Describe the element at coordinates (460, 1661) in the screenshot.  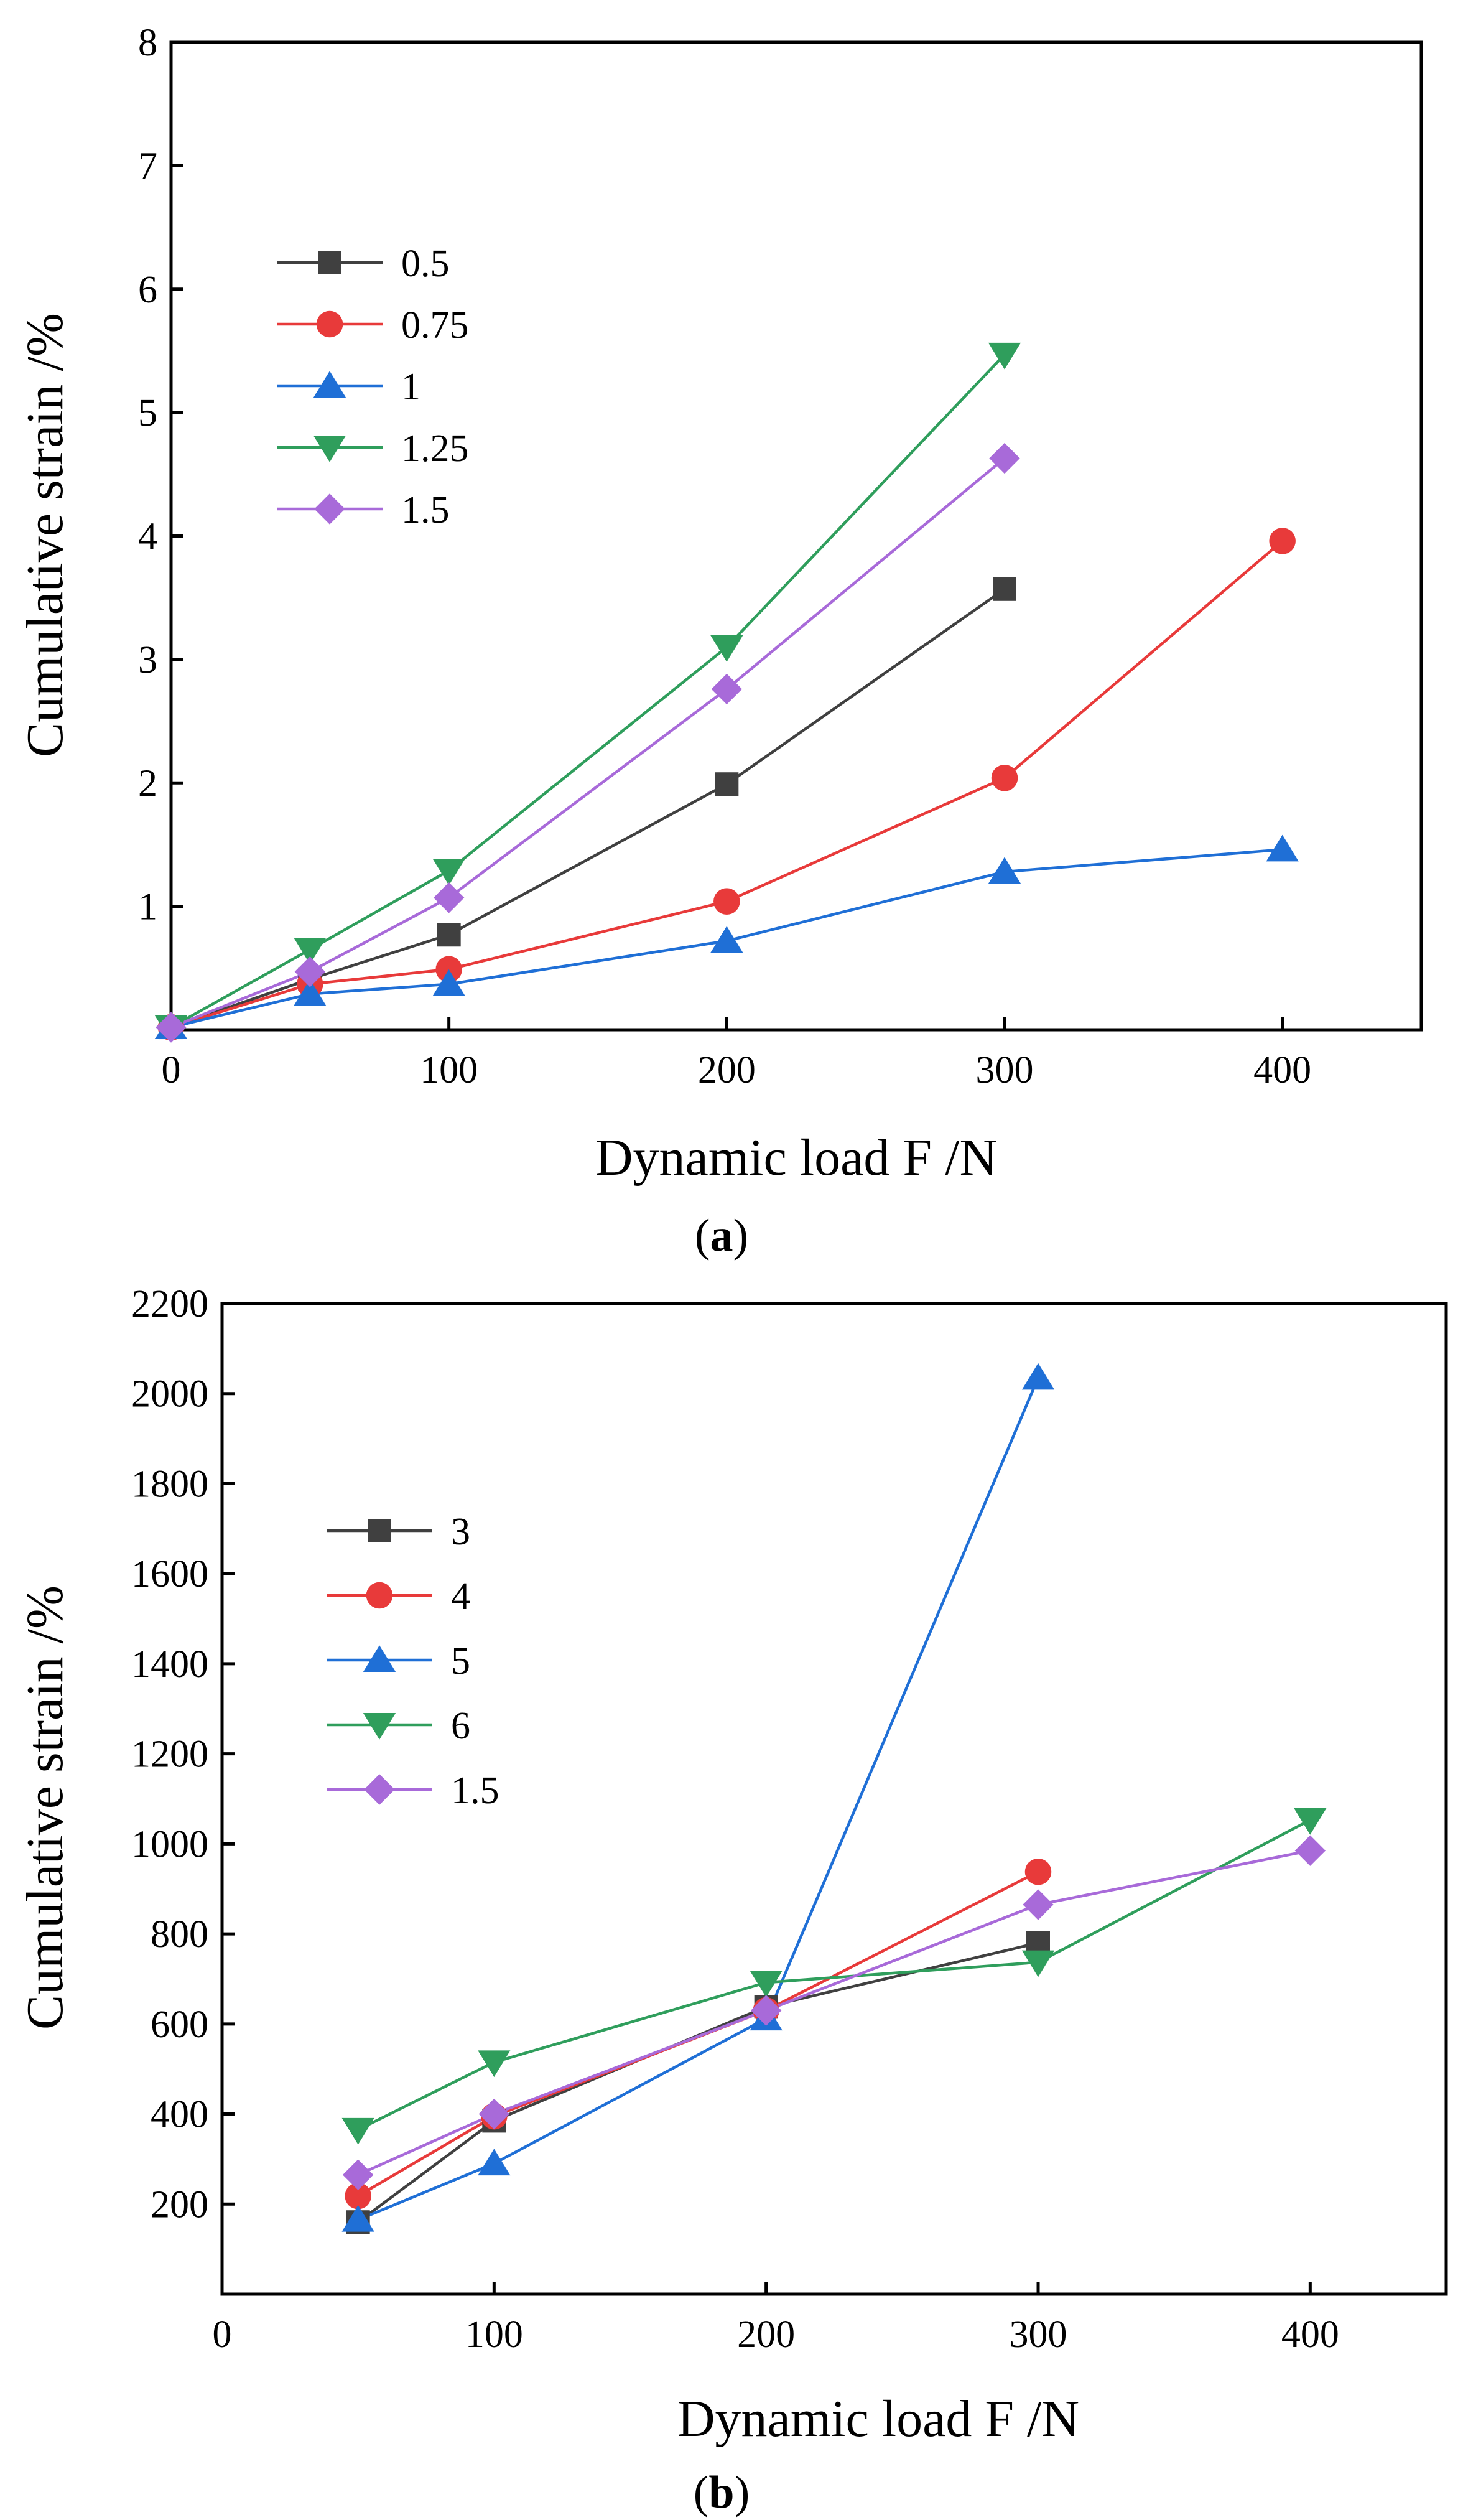
I see `legend-label-5: 5` at that location.